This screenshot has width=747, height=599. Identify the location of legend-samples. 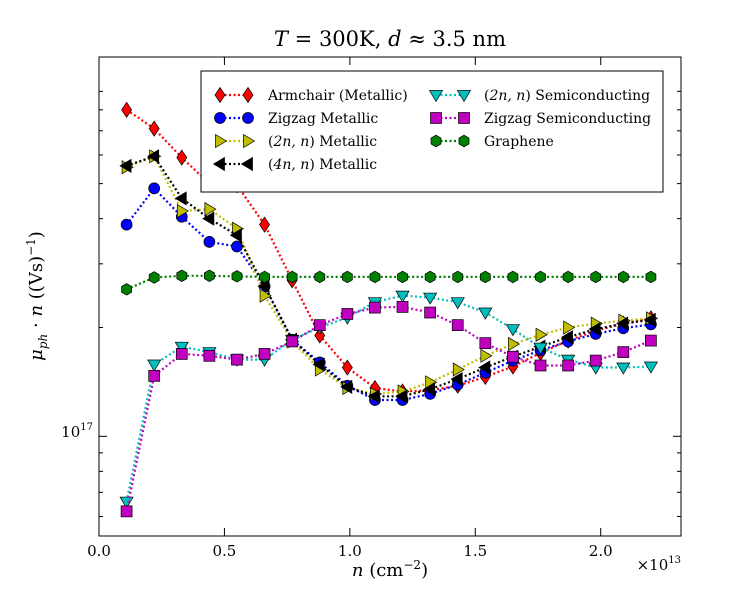
(342, 129).